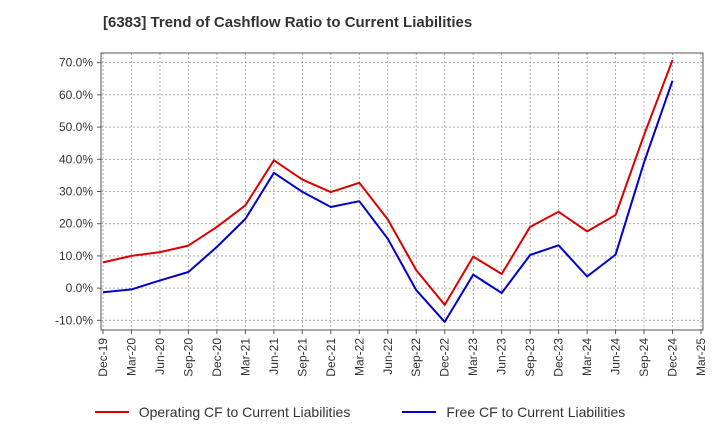  What do you see at coordinates (616, 356) in the screenshot?
I see `x-tick-label: Jun-24` at bounding box center [616, 356].